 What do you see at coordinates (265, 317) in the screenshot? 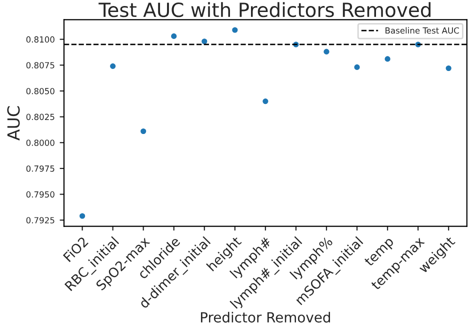
I see `x-axis-title: Predictor Removed` at bounding box center [265, 317].